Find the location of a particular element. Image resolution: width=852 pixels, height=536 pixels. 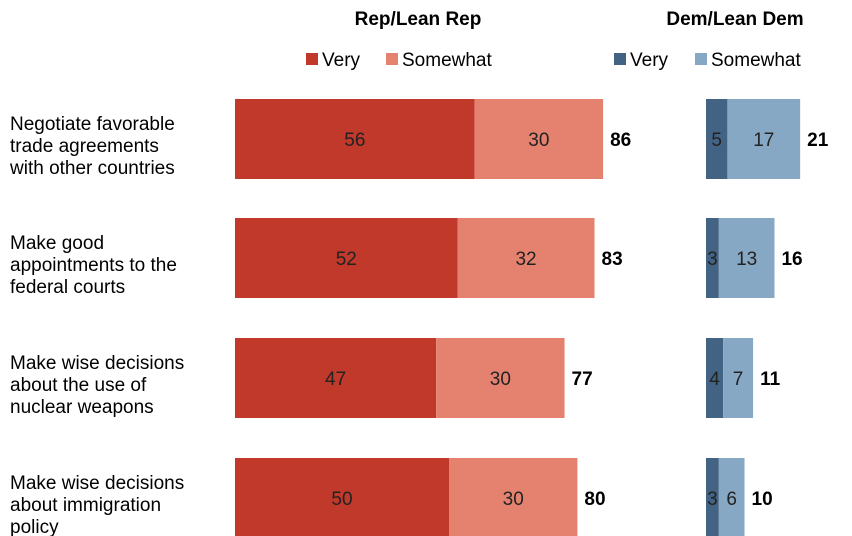

legend-label-rep-very: Very is located at coordinates (341, 60).